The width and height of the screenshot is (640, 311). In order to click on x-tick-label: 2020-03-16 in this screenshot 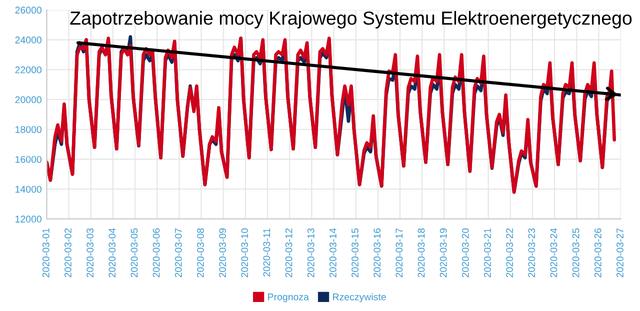, I will do `click(377, 253)`.